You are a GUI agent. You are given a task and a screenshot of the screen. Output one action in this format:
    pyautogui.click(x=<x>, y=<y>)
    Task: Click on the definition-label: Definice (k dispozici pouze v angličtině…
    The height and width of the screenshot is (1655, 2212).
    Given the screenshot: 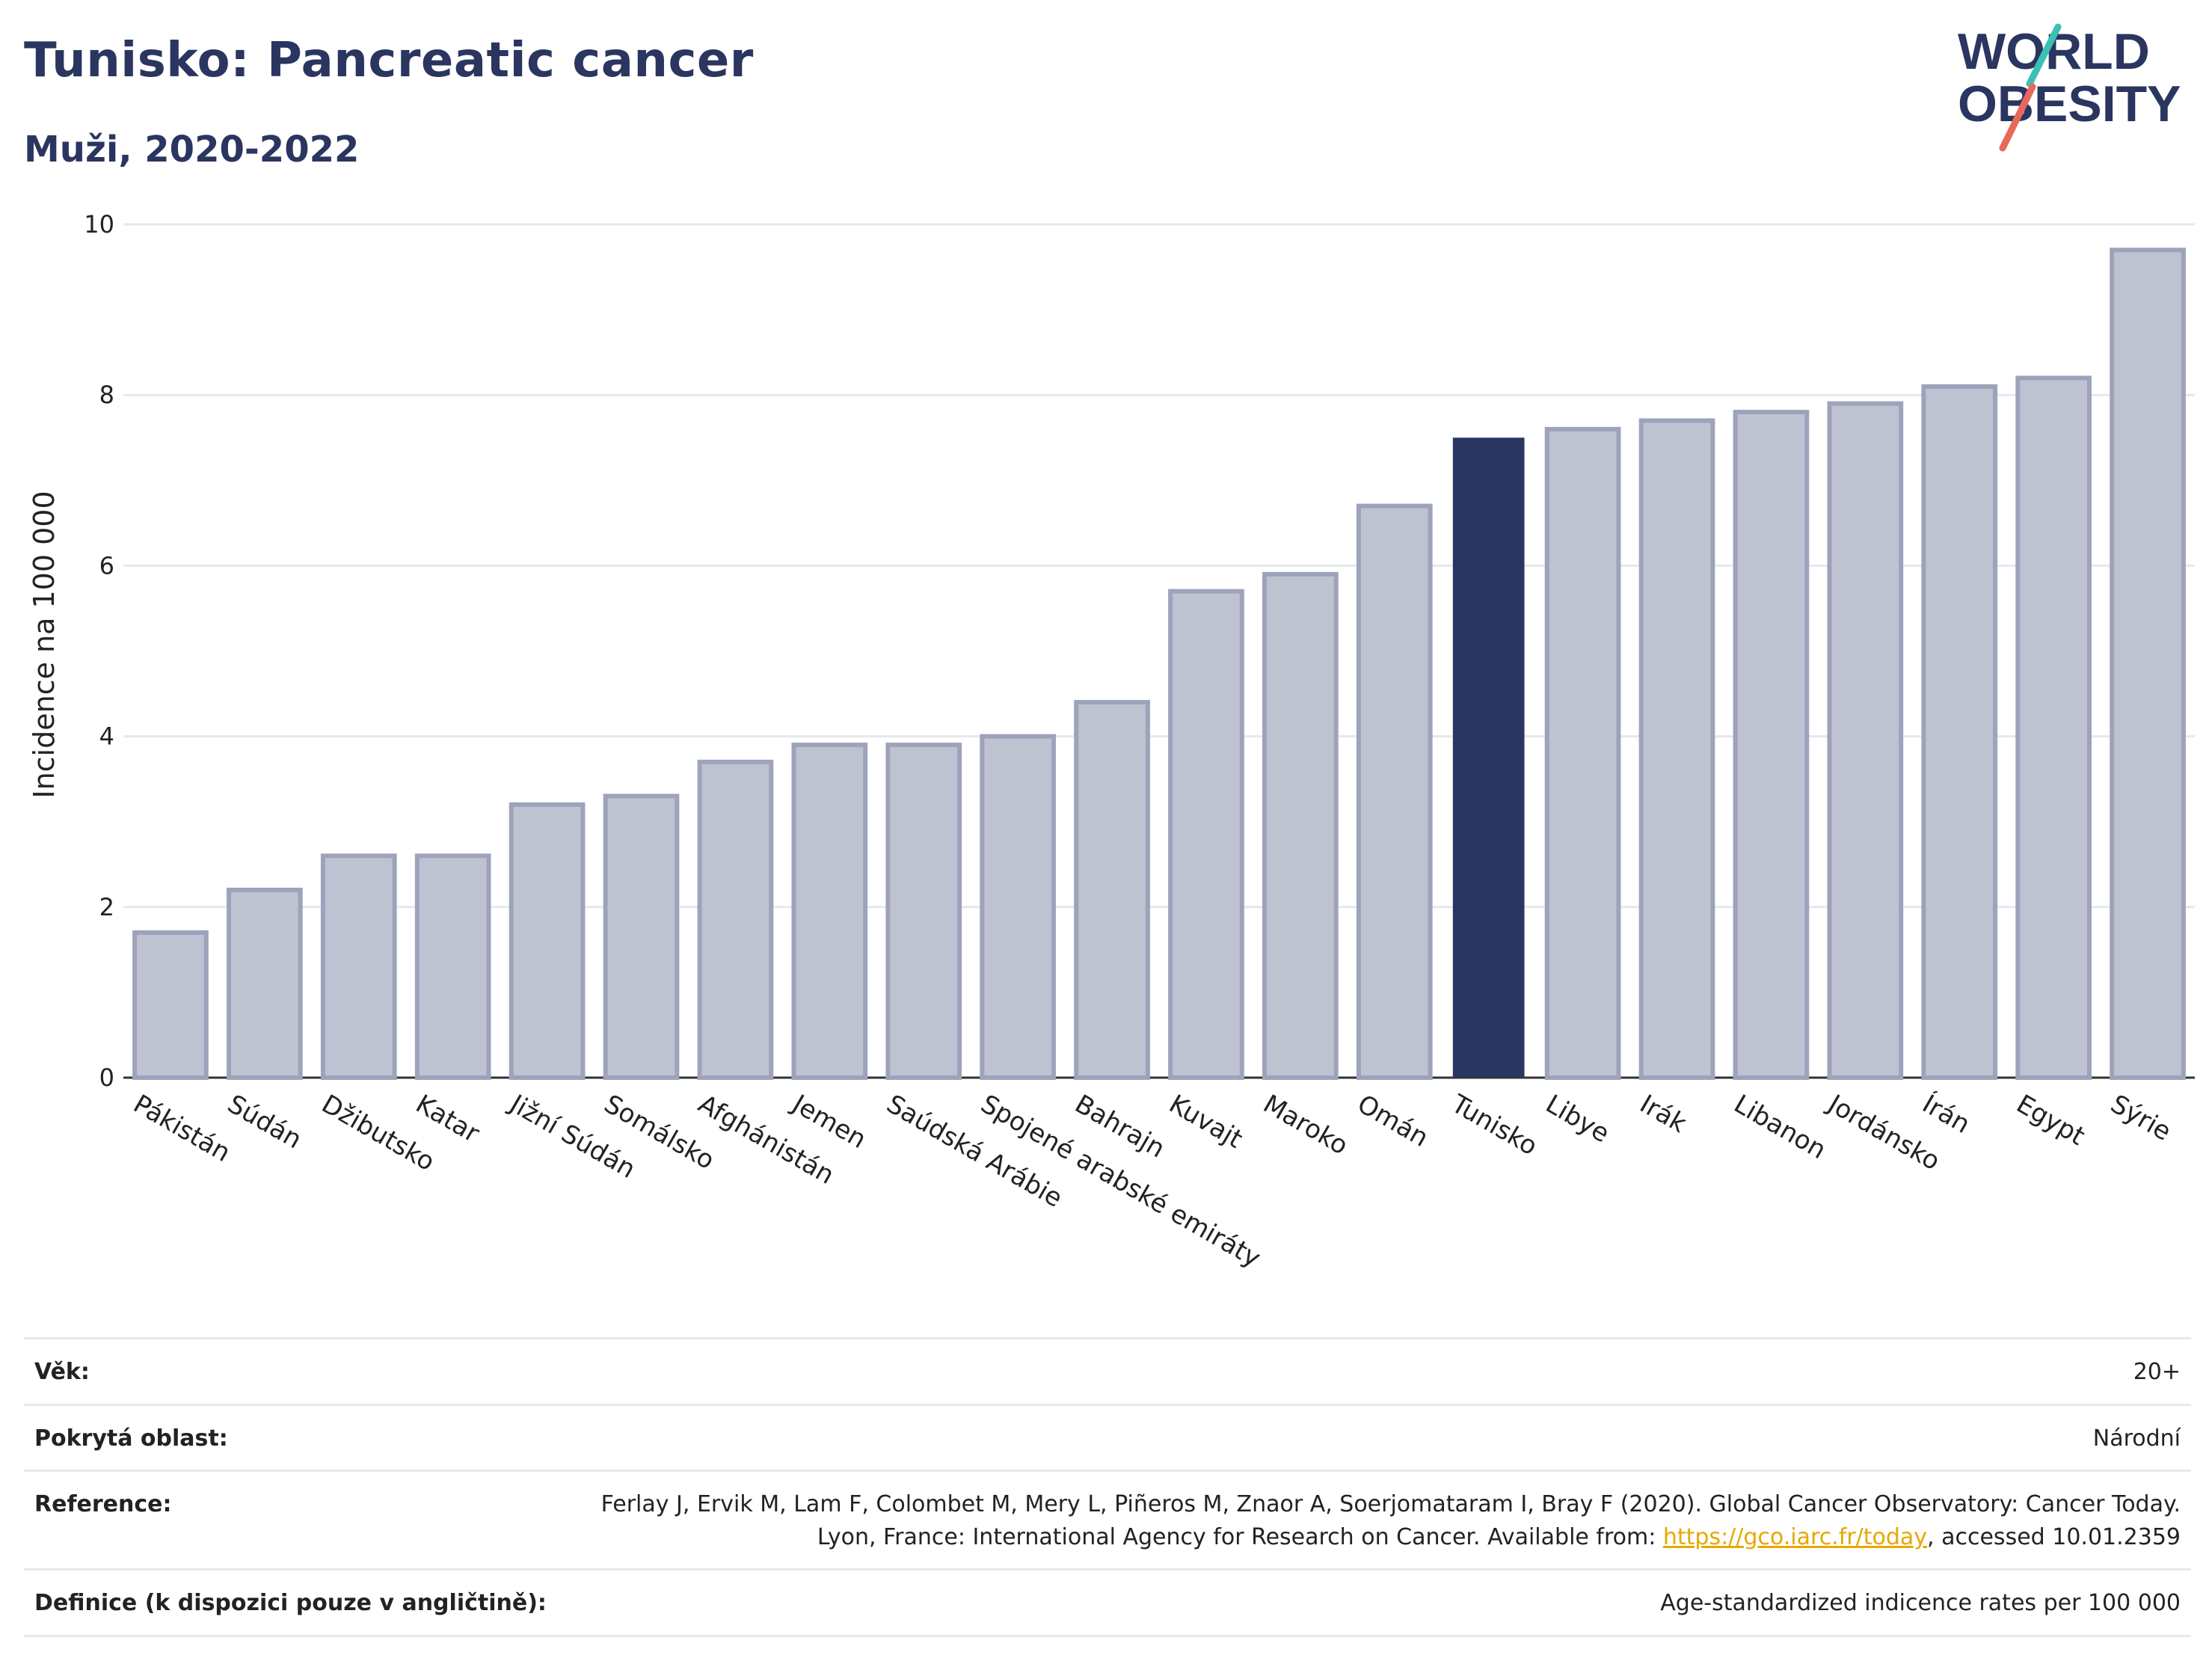 What is the action you would take?
    pyautogui.click(x=290, y=1603)
    